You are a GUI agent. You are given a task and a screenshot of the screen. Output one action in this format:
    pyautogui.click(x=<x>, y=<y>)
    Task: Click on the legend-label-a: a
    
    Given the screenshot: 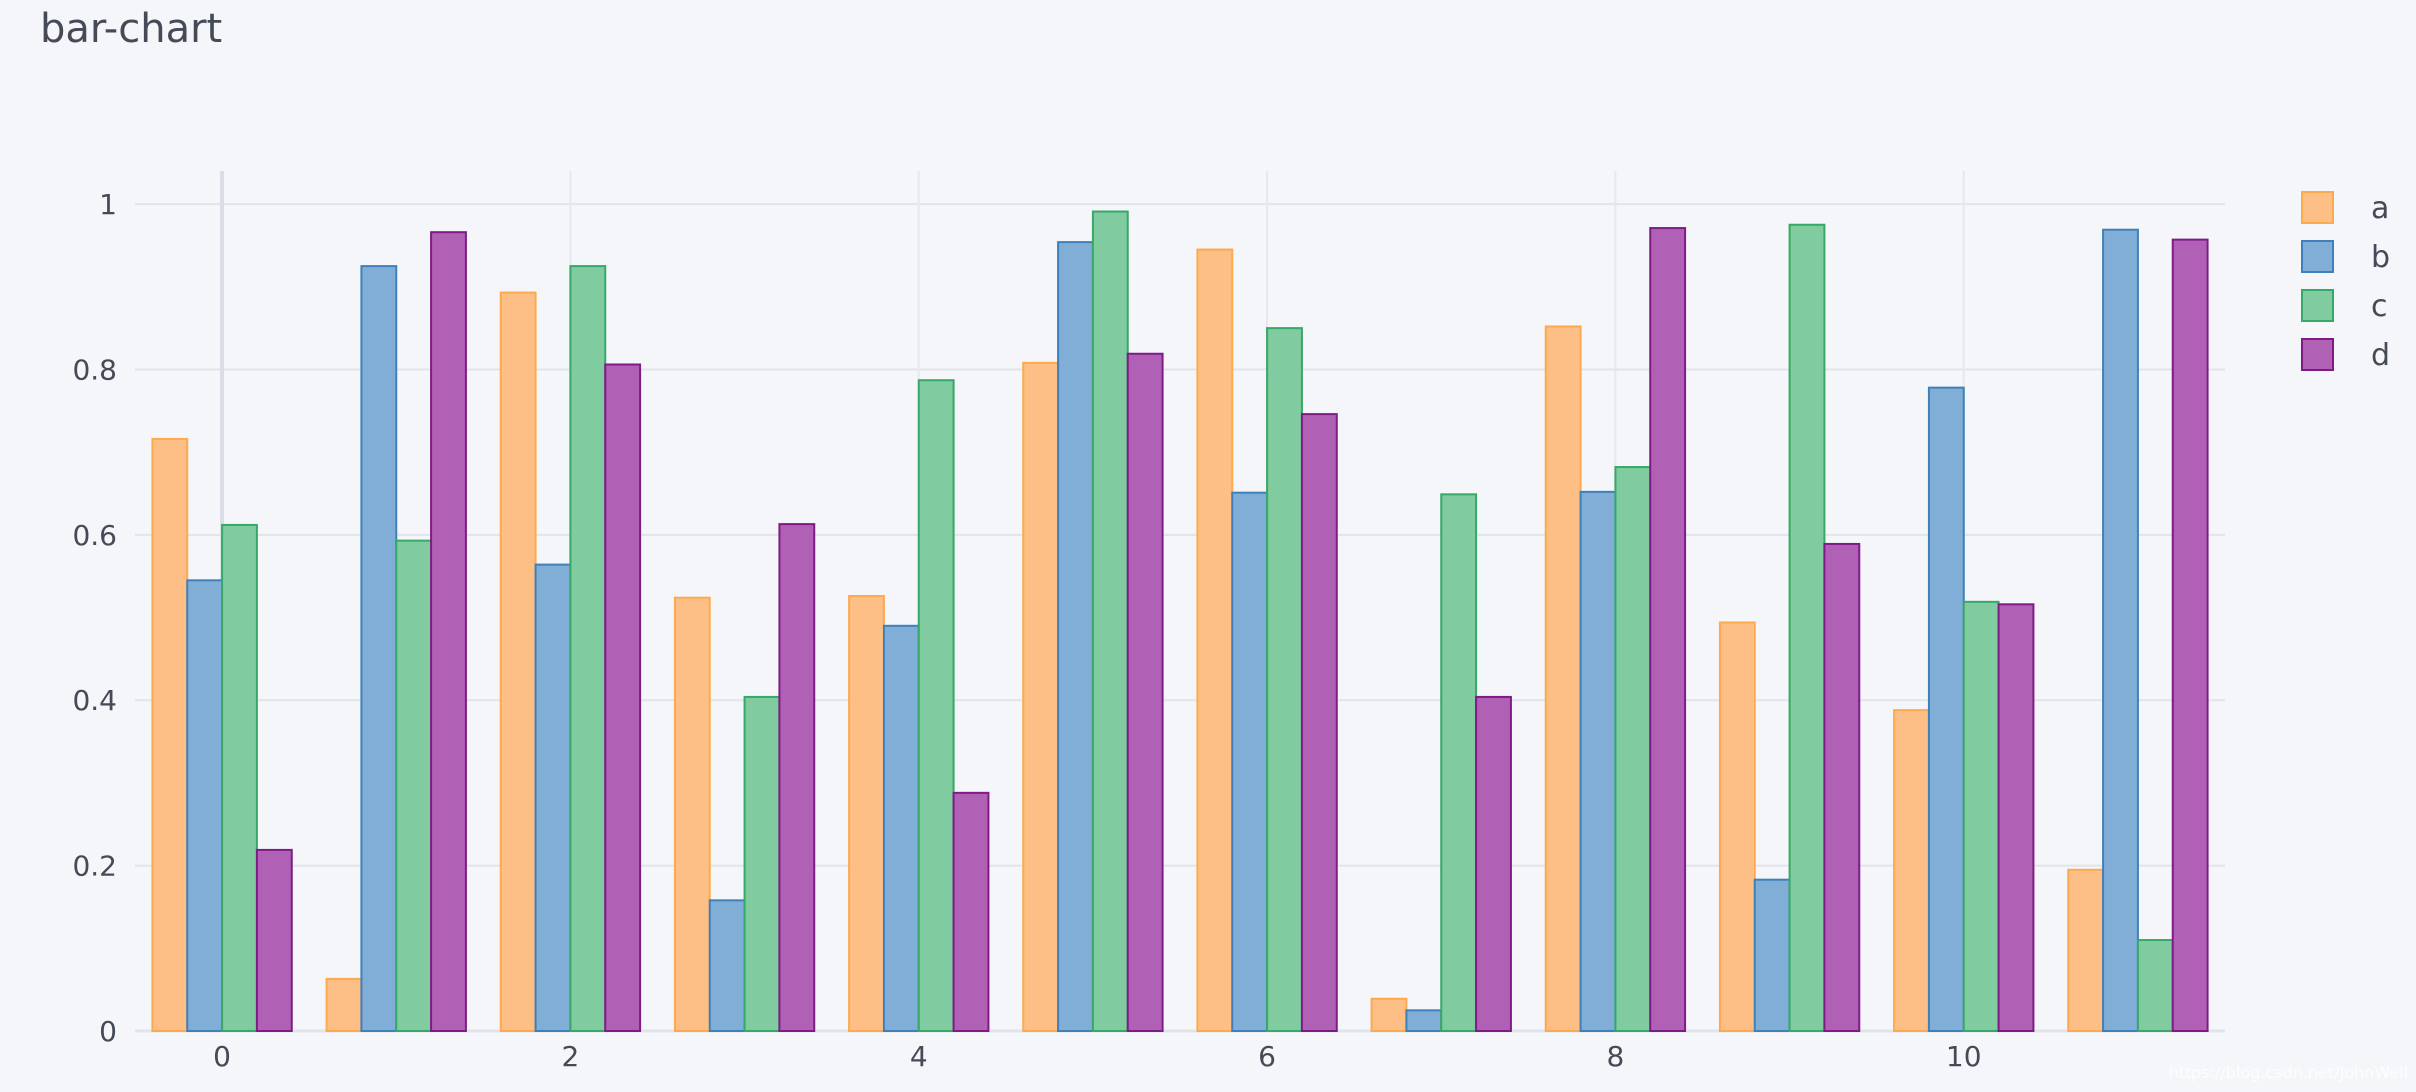 What is the action you would take?
    pyautogui.click(x=2380, y=208)
    